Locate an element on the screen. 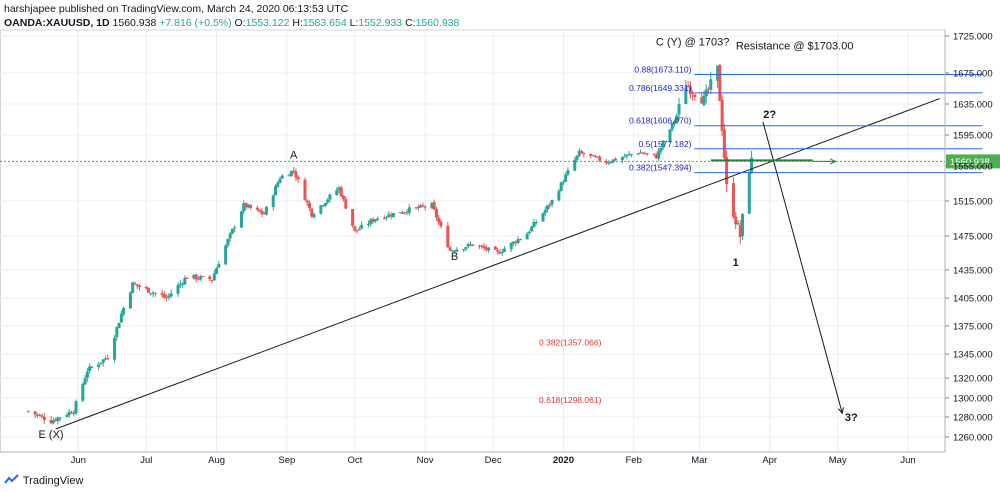 Image resolution: width=1000 pixels, height=492 pixels. brand-label: TradingView is located at coordinates (53, 481).